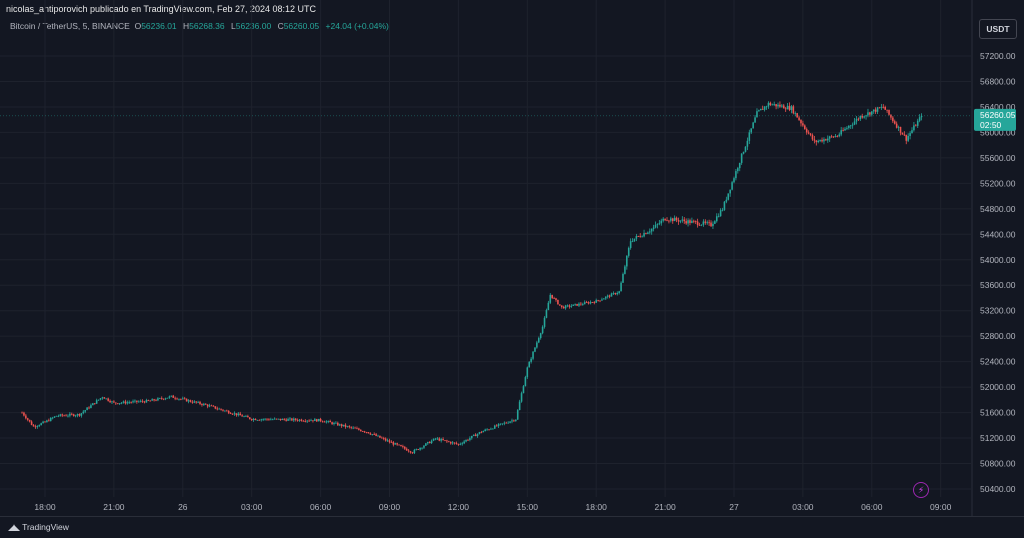 Image resolution: width=1024 pixels, height=538 pixels. Describe the element at coordinates (512, 527) in the screenshot. I see `footer: ◢◣ TradingView` at that location.